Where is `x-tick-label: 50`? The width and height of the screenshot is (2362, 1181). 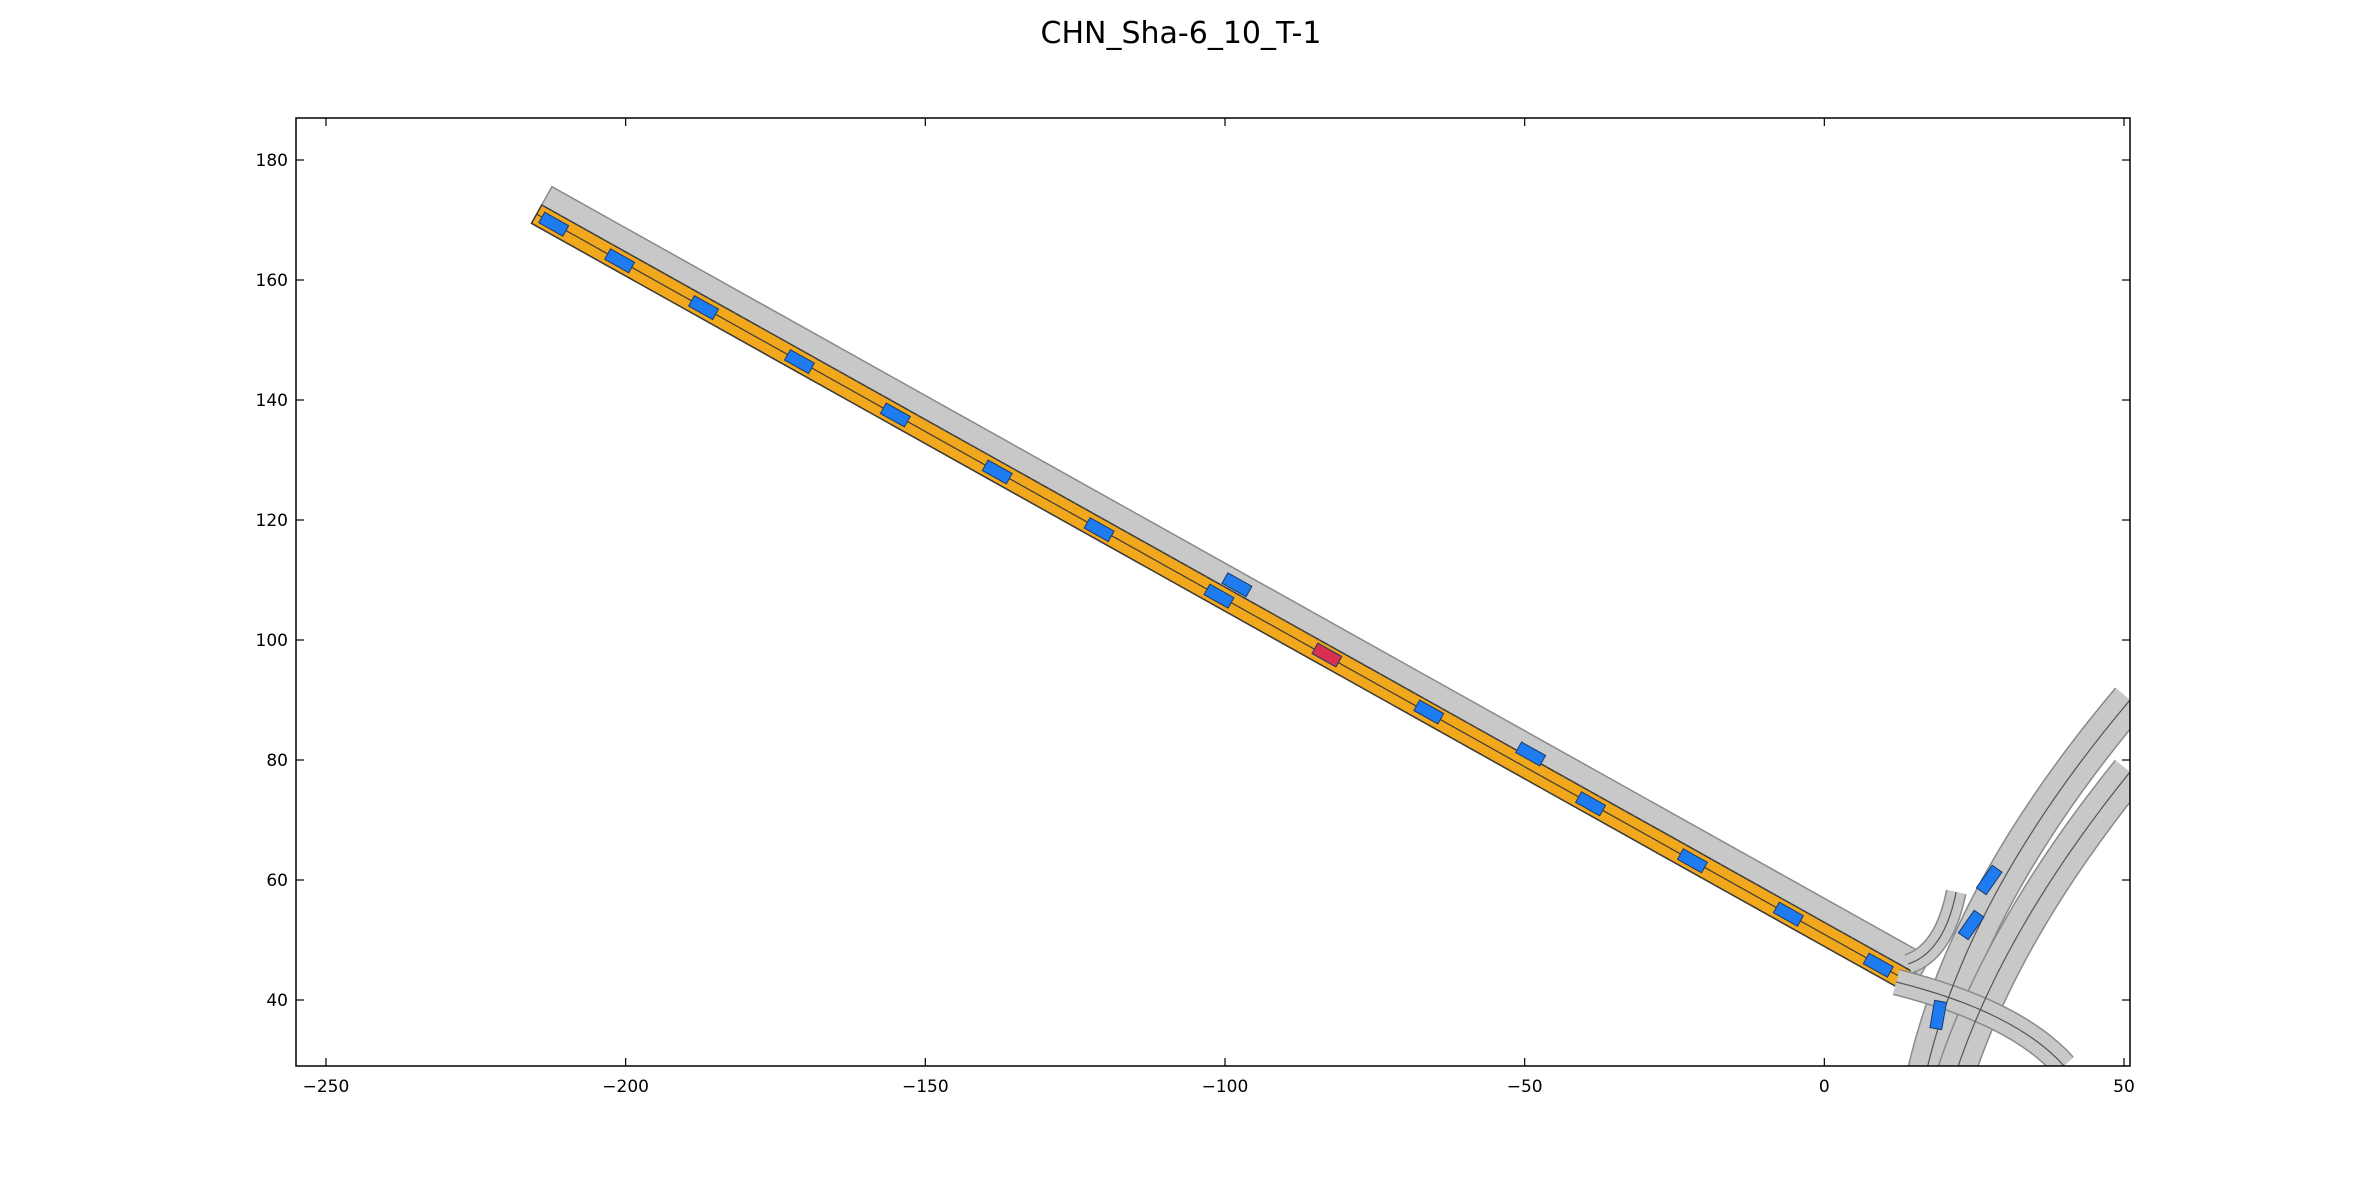
x-tick-label: 50 is located at coordinates (2124, 1087).